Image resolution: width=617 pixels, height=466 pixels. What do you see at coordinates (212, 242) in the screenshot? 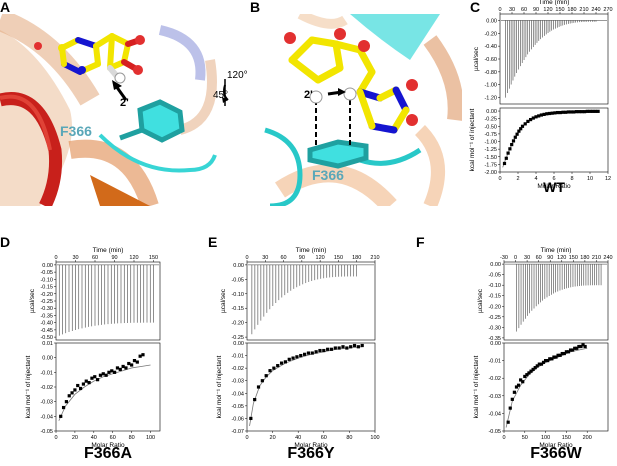
I see `panel-label-e: E` at bounding box center [212, 242].